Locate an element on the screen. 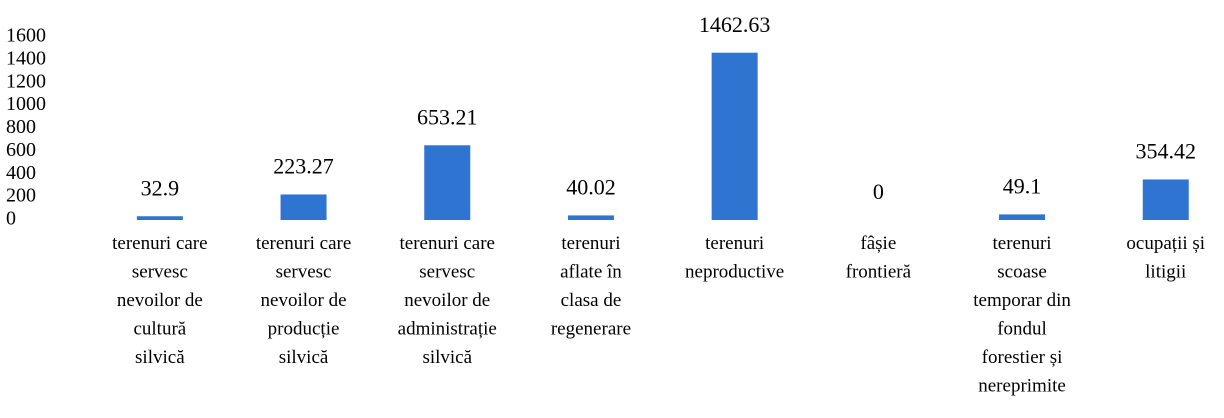  y-tick-label: 0 is located at coordinates (11, 219).